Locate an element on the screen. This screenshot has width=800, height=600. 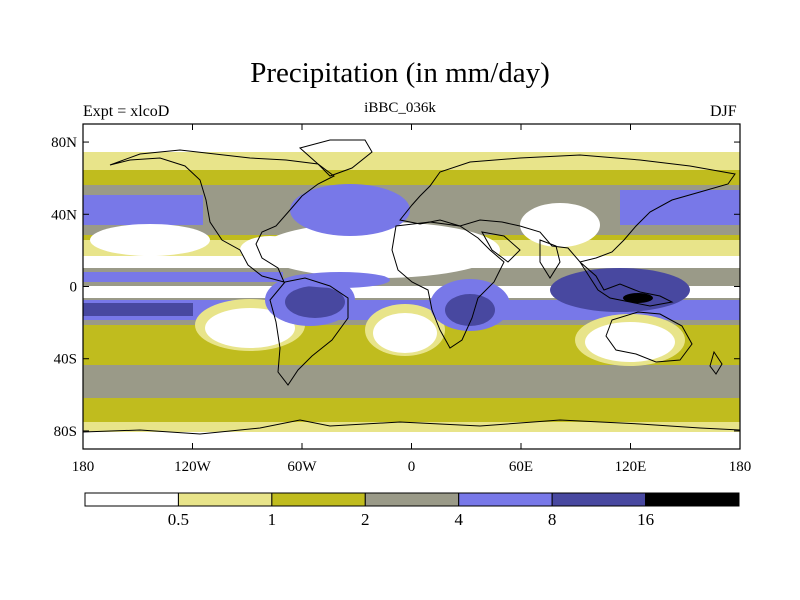
coastline-australia is located at coordinates (649, 337).